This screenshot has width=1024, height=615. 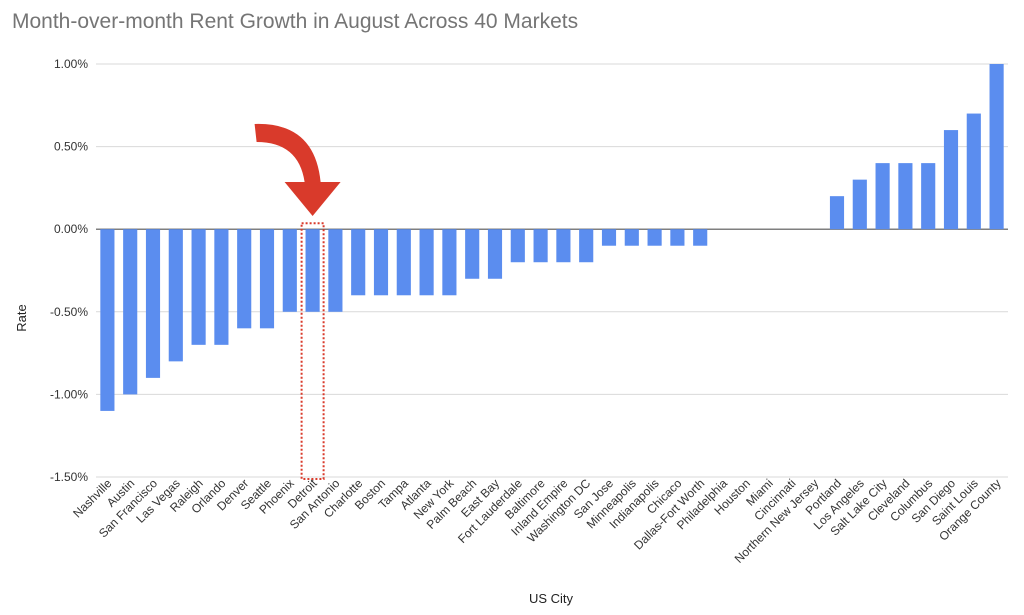 What do you see at coordinates (287, 152) in the screenshot?
I see `highlight-arrow-shaft` at bounding box center [287, 152].